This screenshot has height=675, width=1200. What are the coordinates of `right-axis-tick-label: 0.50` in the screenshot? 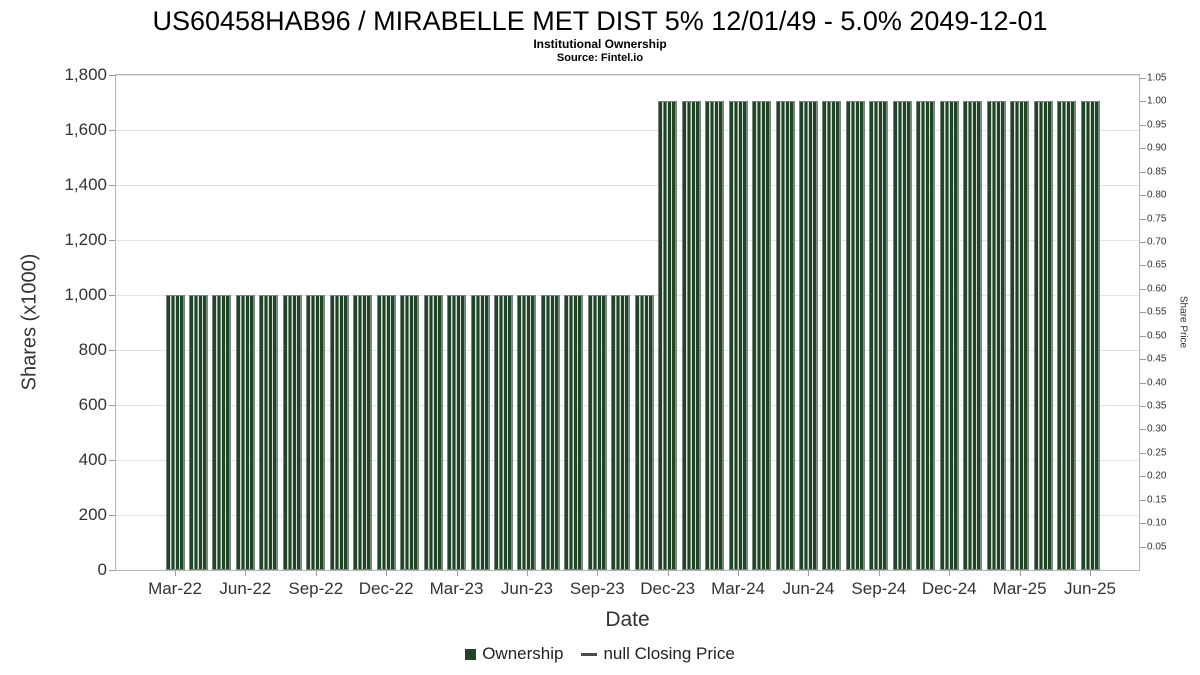 It's located at (1157, 336).